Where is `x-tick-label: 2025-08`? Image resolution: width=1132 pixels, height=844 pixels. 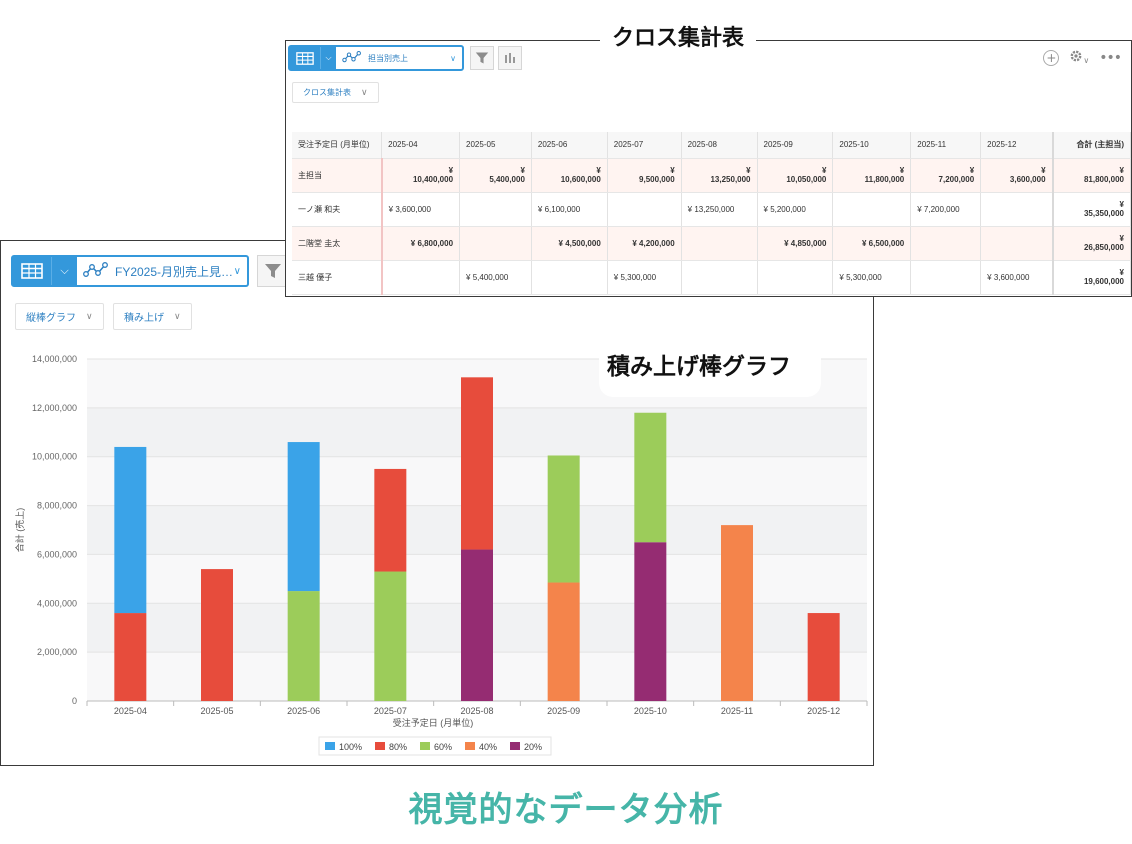
x-tick-label: 2025-08 is located at coordinates (476, 711).